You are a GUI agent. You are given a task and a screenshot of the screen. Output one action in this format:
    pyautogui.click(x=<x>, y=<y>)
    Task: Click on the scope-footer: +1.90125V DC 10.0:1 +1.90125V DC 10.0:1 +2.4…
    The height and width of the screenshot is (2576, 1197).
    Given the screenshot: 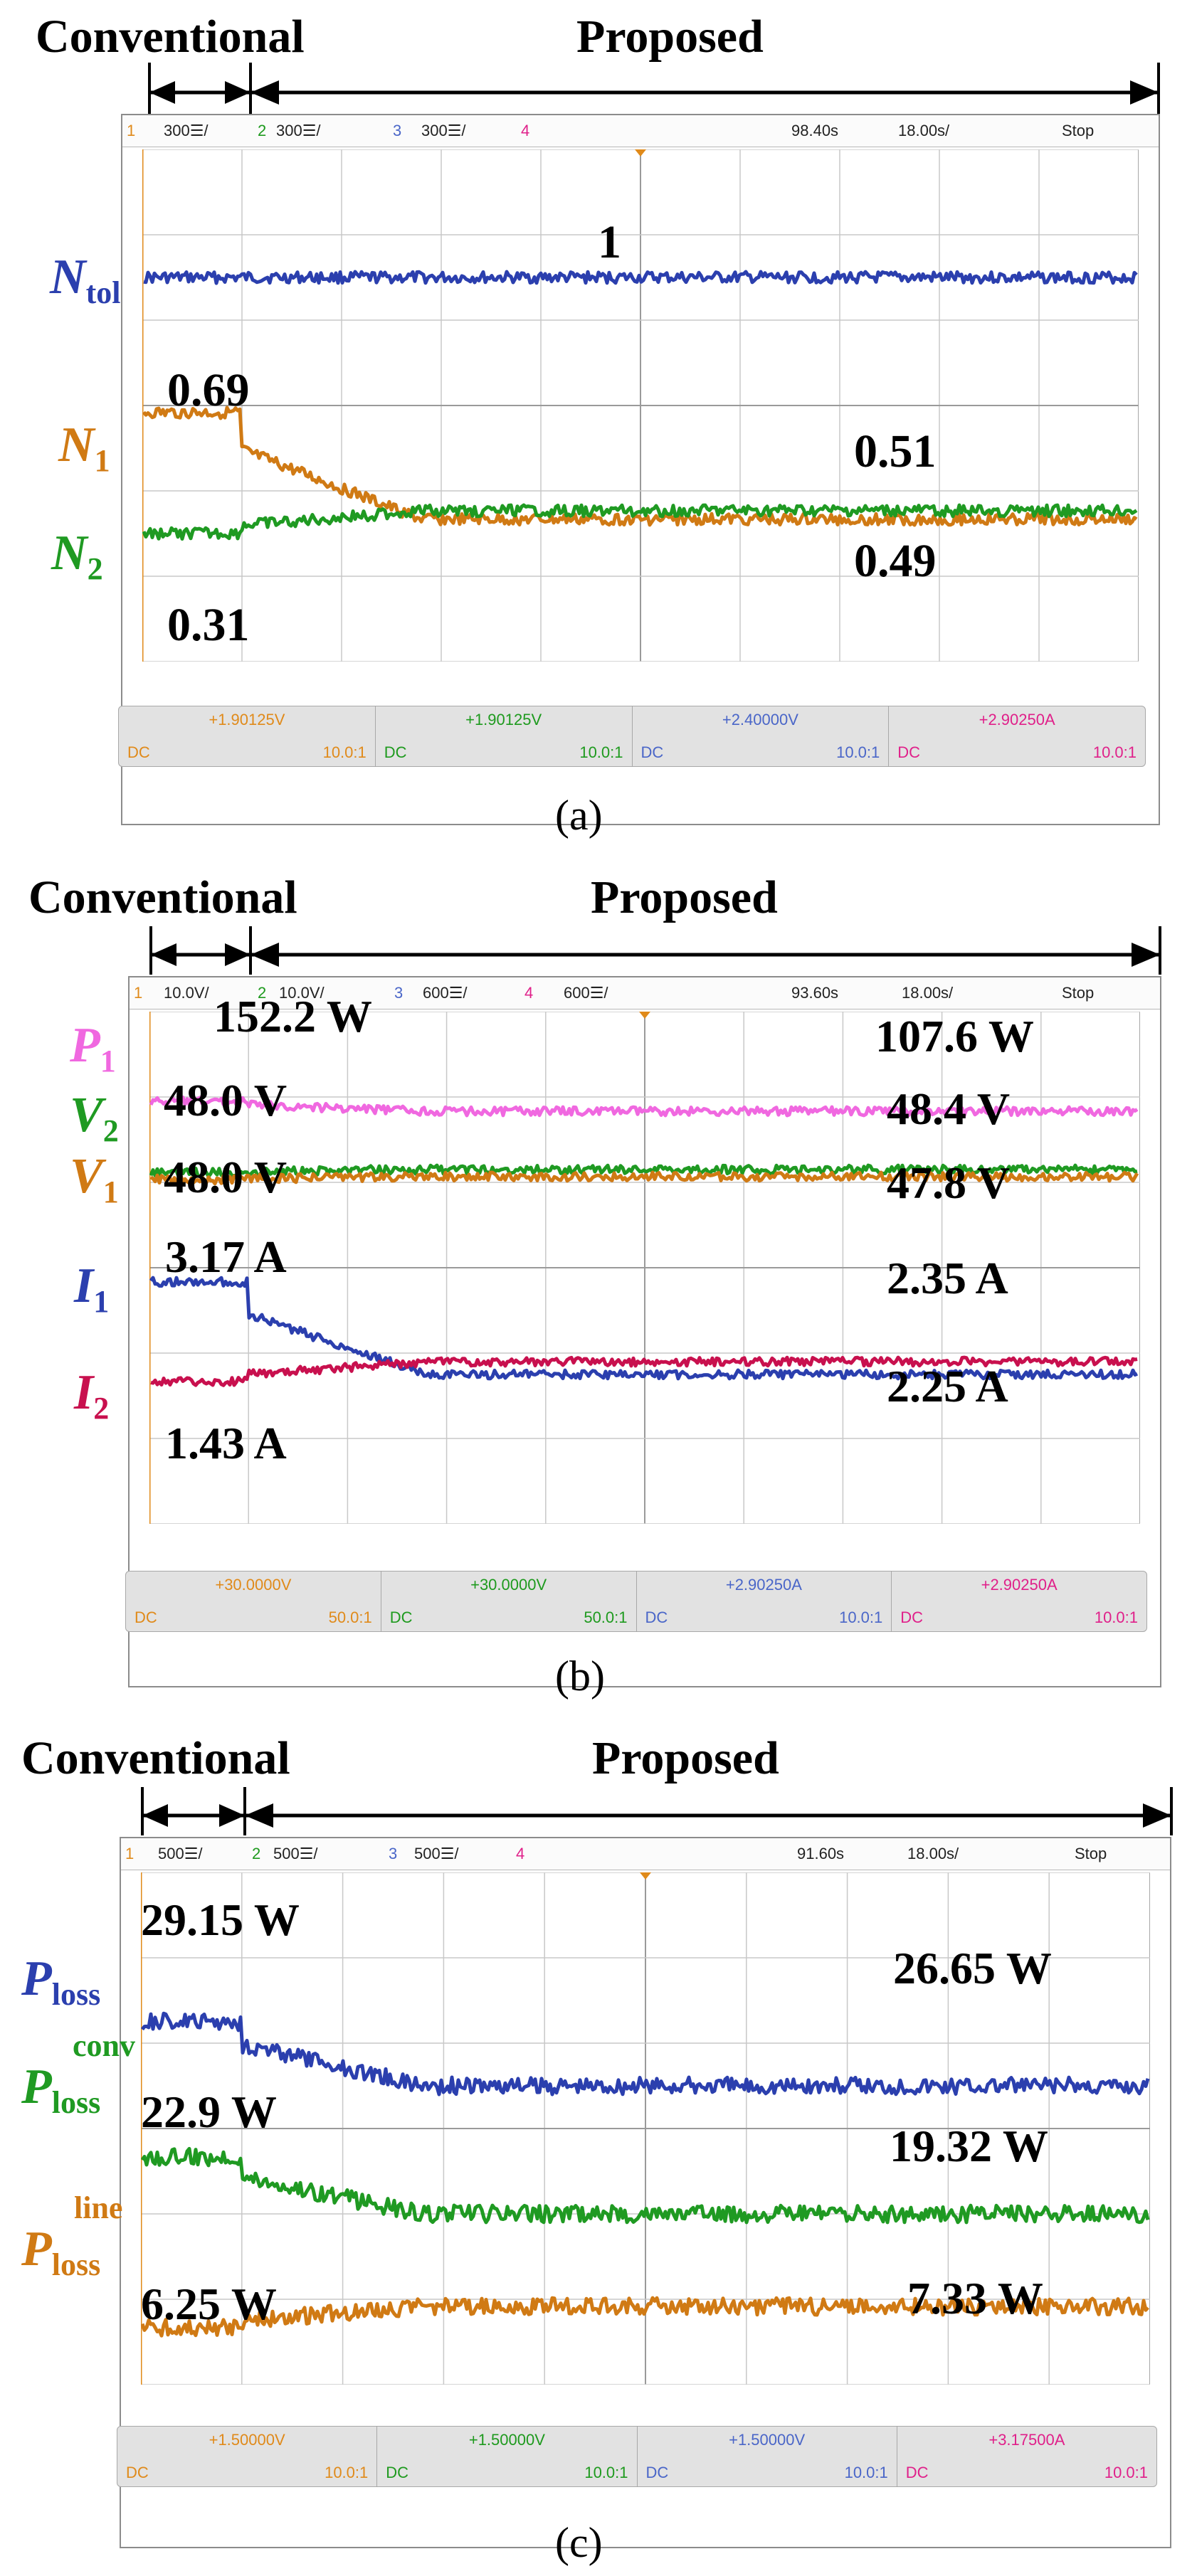 What is the action you would take?
    pyautogui.click(x=632, y=737)
    